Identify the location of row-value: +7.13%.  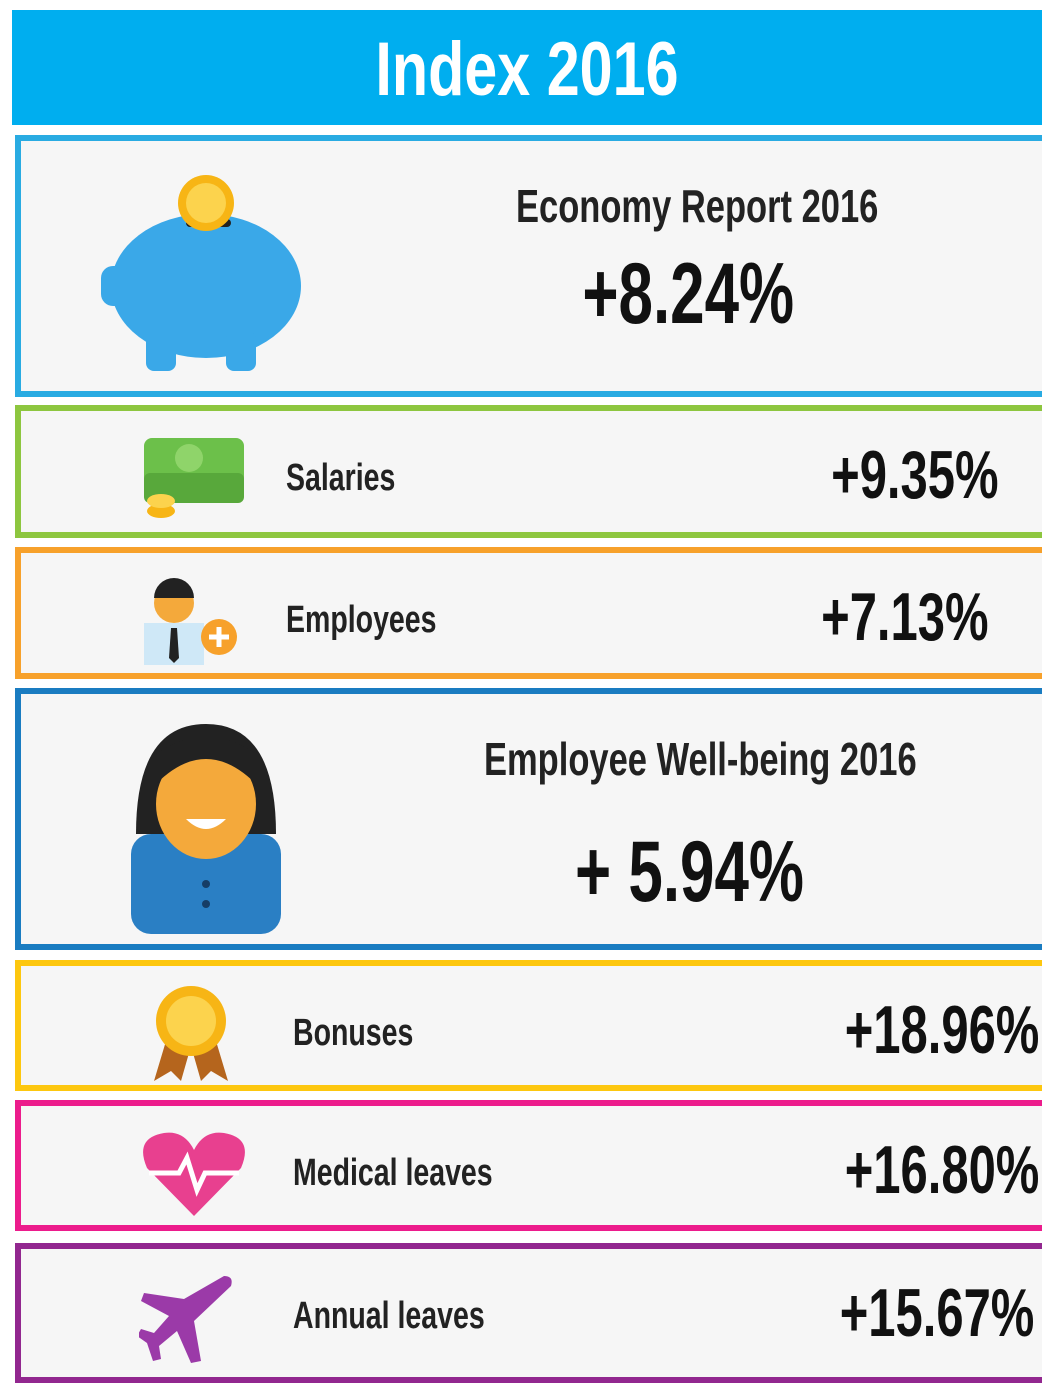
(905, 617).